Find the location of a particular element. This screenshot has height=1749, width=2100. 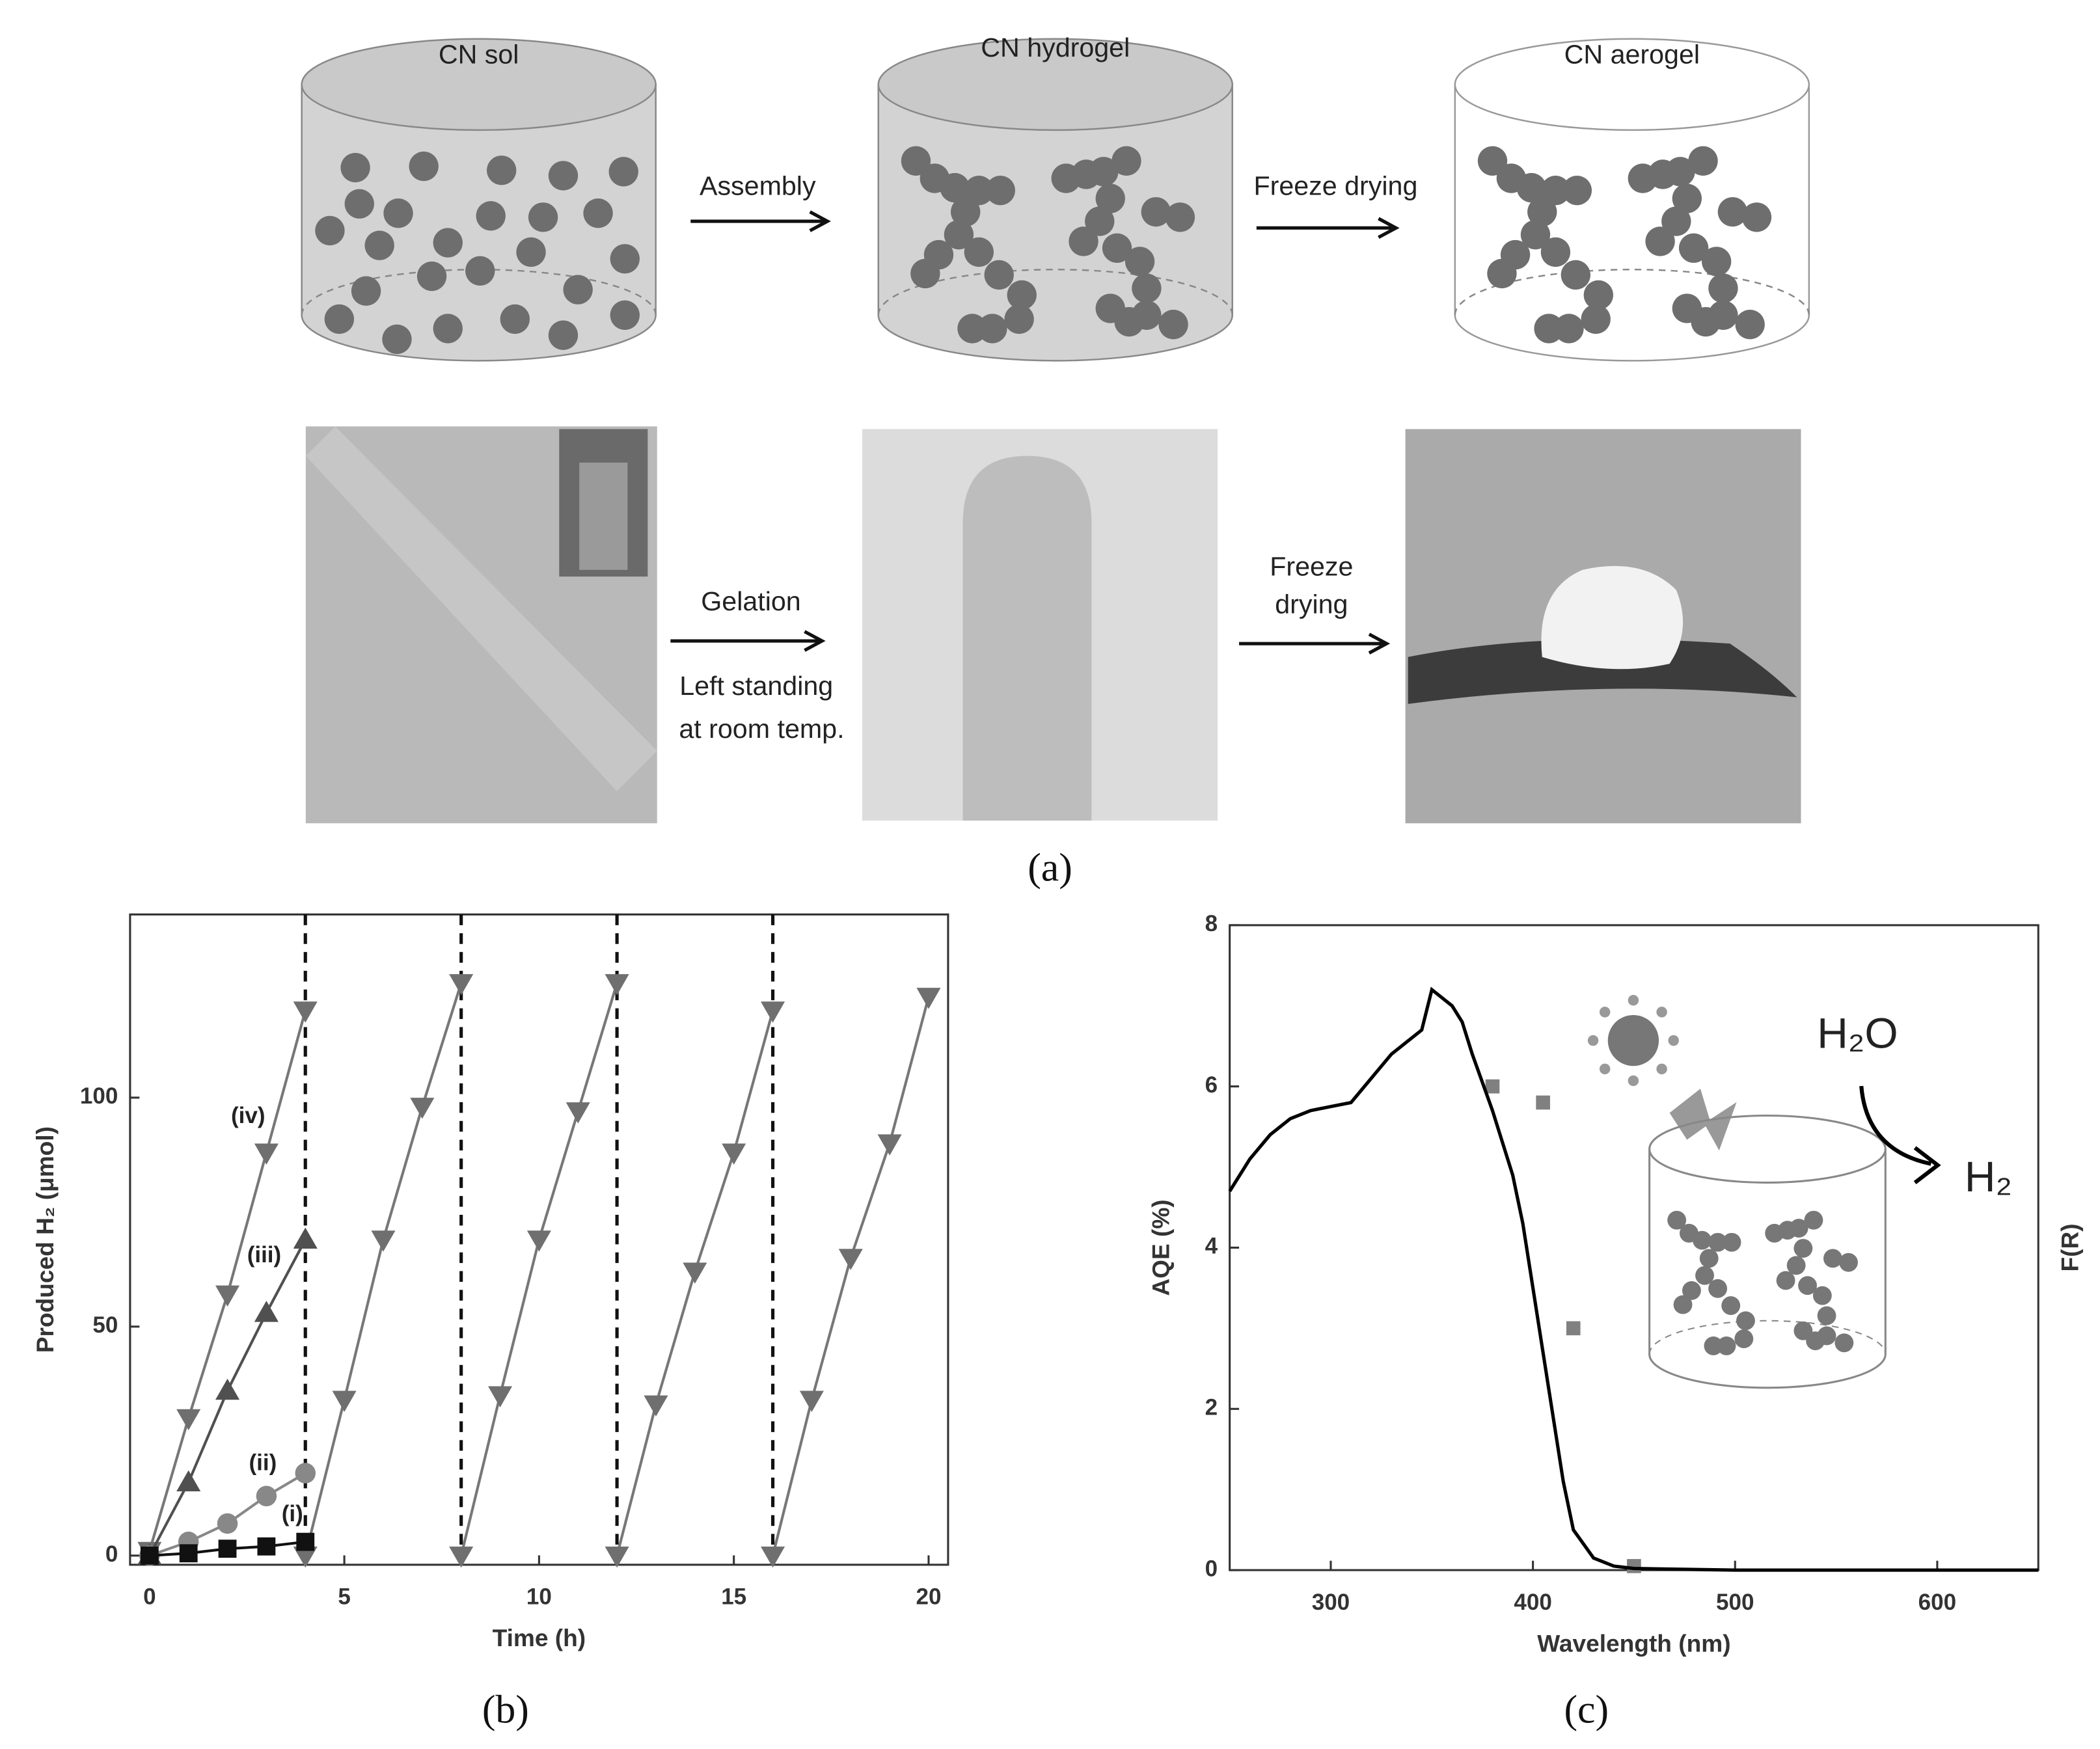

inset-label: H₂O is located at coordinates (1857, 1033).